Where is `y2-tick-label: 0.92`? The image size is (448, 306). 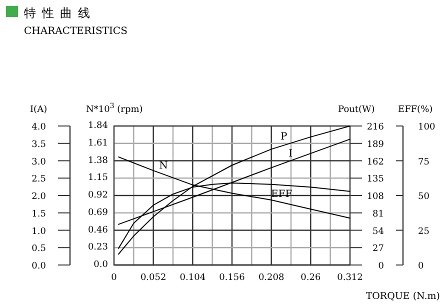
y2-tick-label: 0.92 is located at coordinates (98, 195).